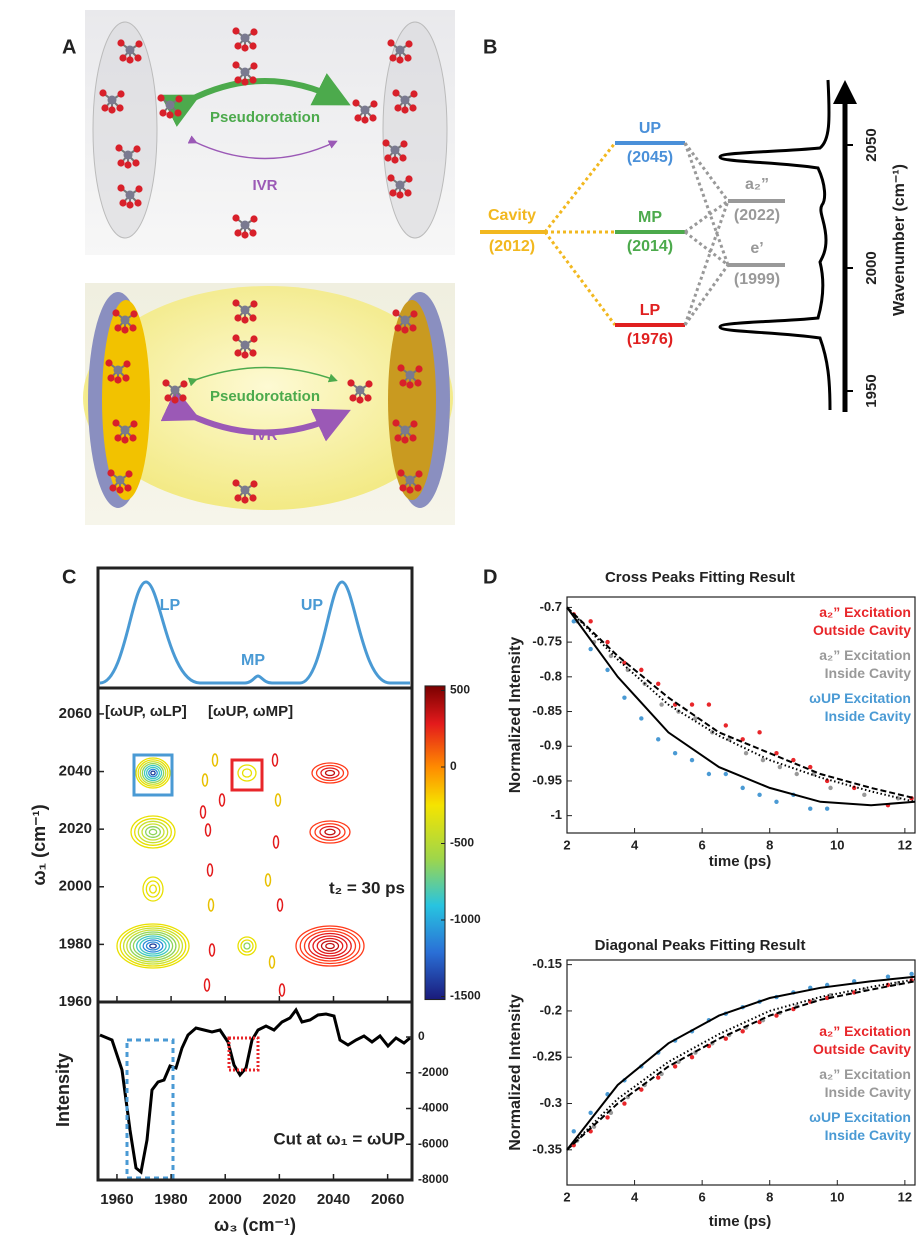 This screenshot has width=918, height=1240. I want to click on y-tick-label: -0.2, so click(551, 1009).